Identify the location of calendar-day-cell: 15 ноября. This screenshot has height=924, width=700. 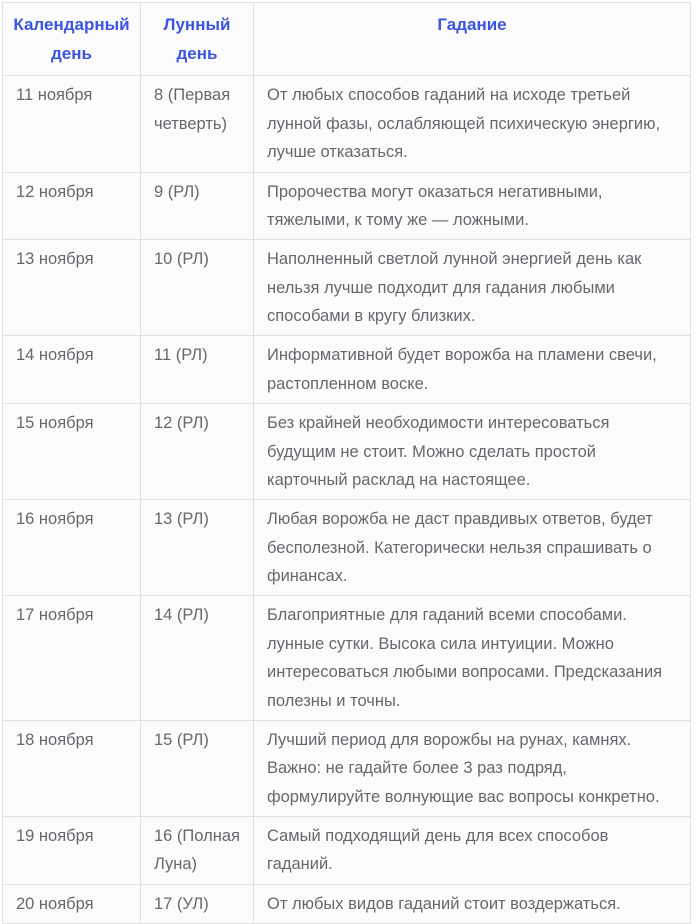
(71, 452).